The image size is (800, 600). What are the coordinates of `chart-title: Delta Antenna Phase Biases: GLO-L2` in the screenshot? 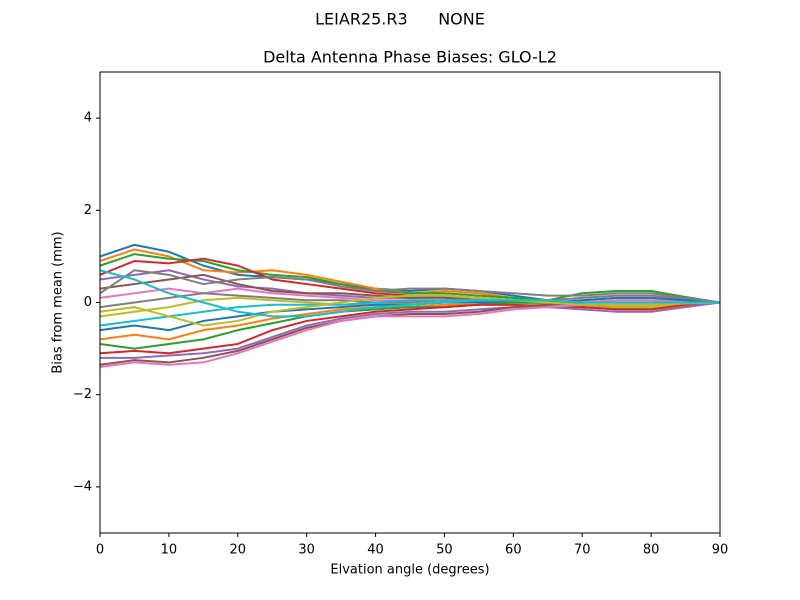 It's located at (410, 57).